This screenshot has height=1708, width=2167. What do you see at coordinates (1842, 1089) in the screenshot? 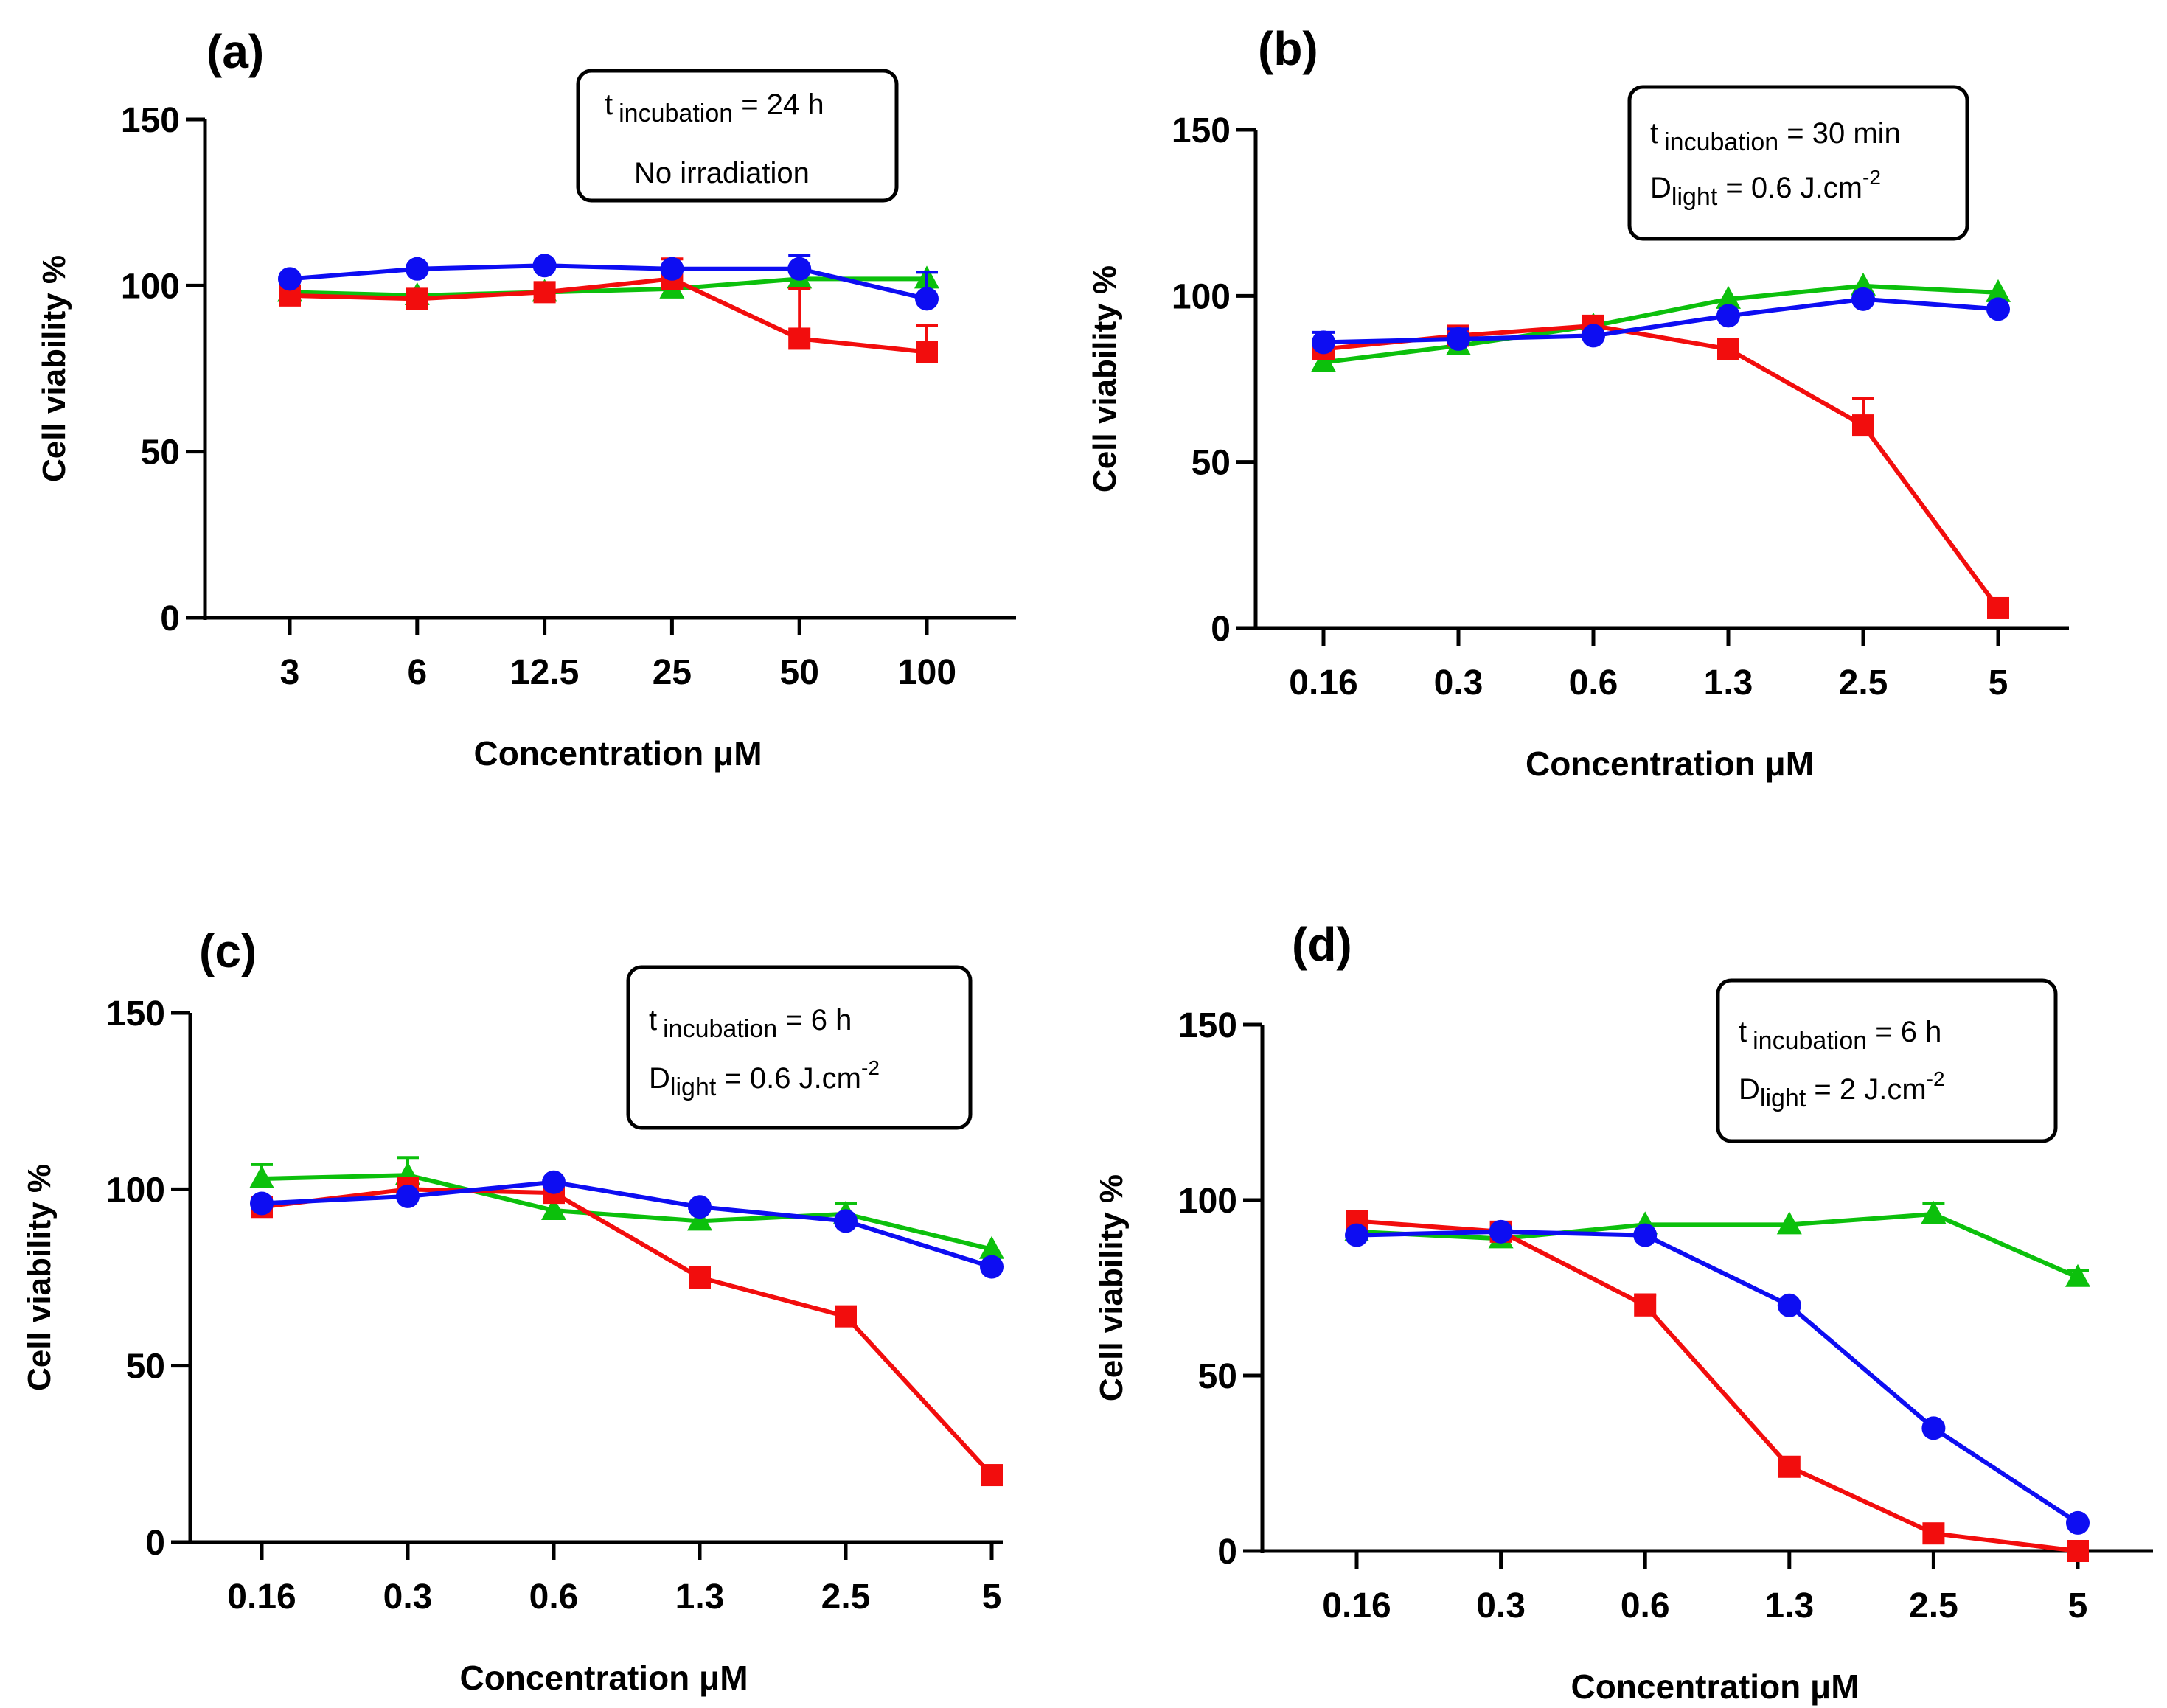
I see `annotation-light-dose: Dlight = 2 J.cm-2` at bounding box center [1842, 1089].